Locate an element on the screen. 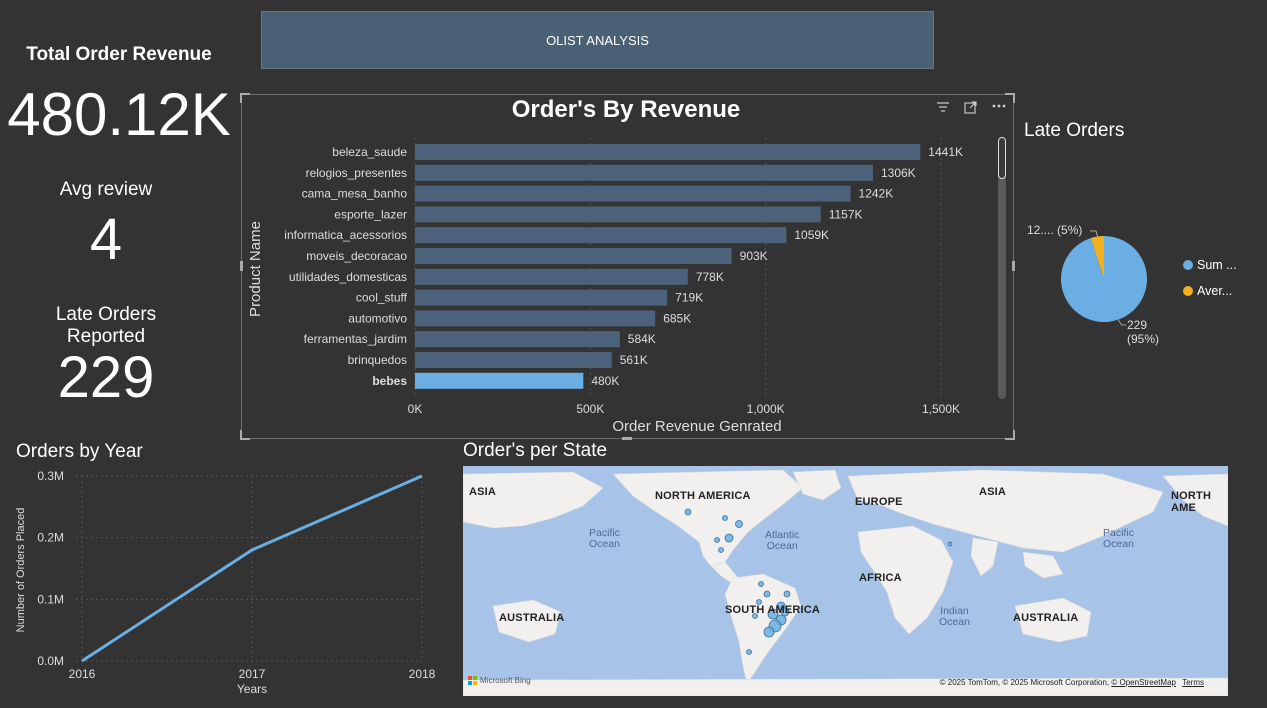 The image size is (1267, 708). bar-category-label: relogios_presentes is located at coordinates (356, 173).